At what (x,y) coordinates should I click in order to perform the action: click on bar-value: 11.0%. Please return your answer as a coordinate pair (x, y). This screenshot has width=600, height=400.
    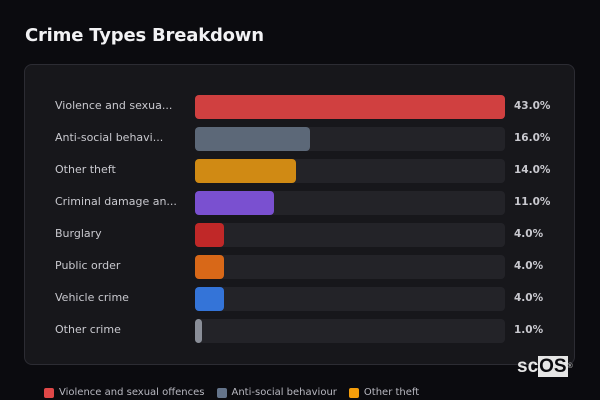
    Looking at the image, I should click on (532, 202).